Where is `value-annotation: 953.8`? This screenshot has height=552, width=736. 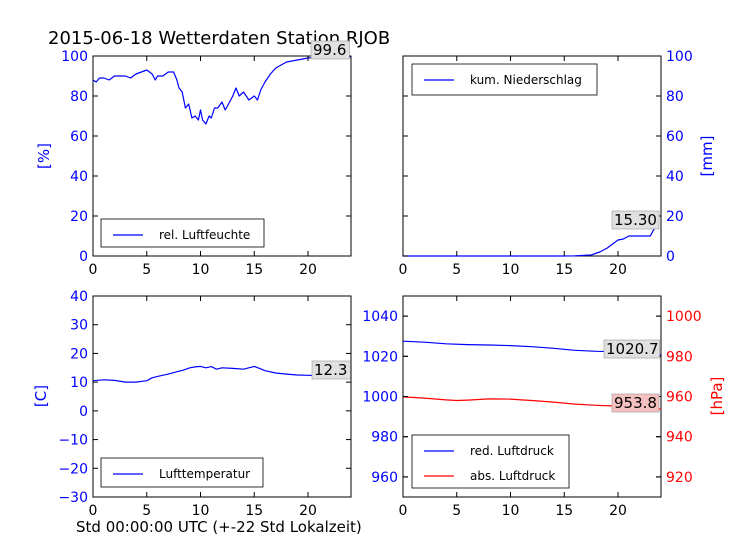
value-annotation: 953.8 is located at coordinates (635, 403).